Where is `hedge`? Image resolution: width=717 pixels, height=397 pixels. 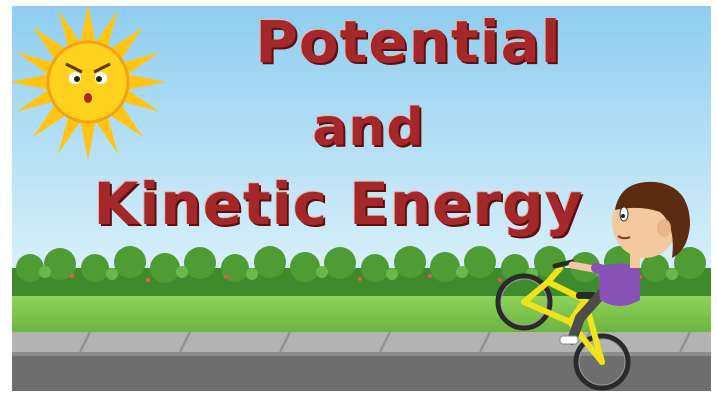 hedge is located at coordinates (361, 273).